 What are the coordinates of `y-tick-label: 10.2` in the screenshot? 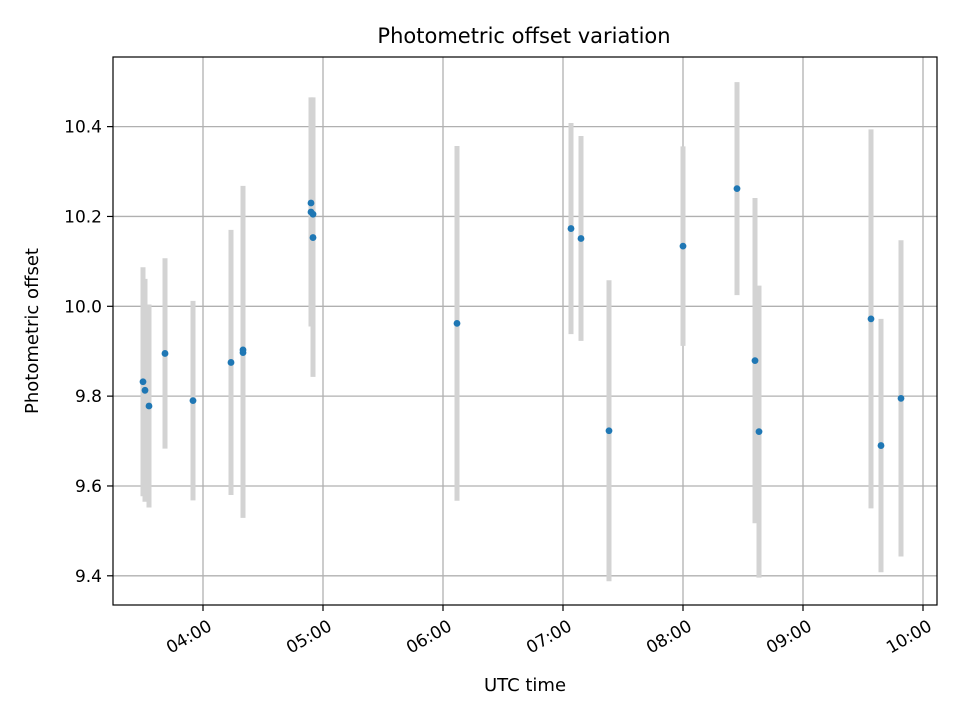 It's located at (83, 217).